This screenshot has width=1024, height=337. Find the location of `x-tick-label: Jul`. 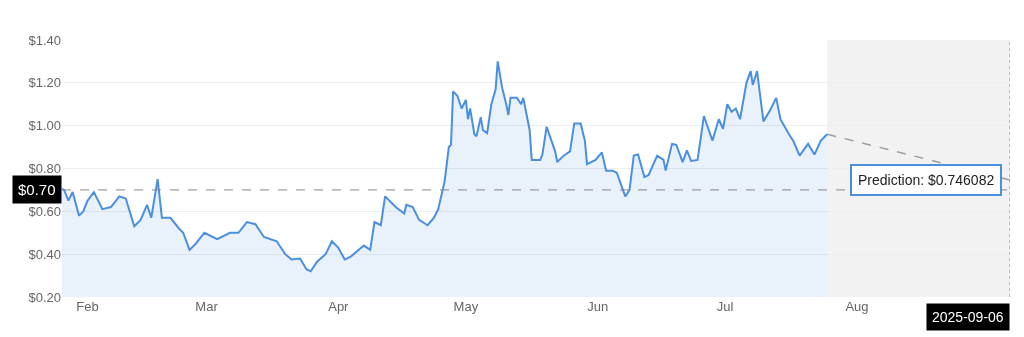

x-tick-label: Jul is located at coordinates (725, 306).